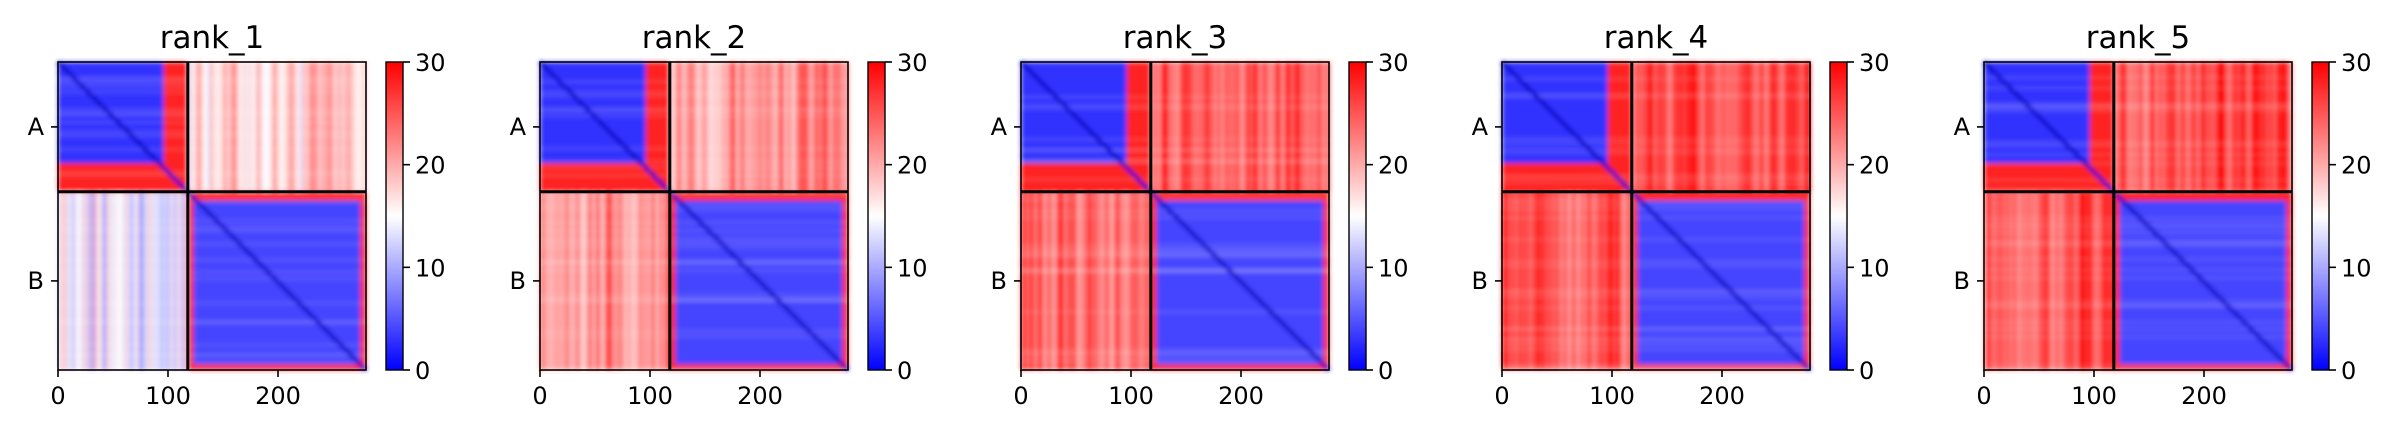 This screenshot has width=2401, height=438. Describe the element at coordinates (1656, 38) in the screenshot. I see `panel-title: rank_4` at that location.